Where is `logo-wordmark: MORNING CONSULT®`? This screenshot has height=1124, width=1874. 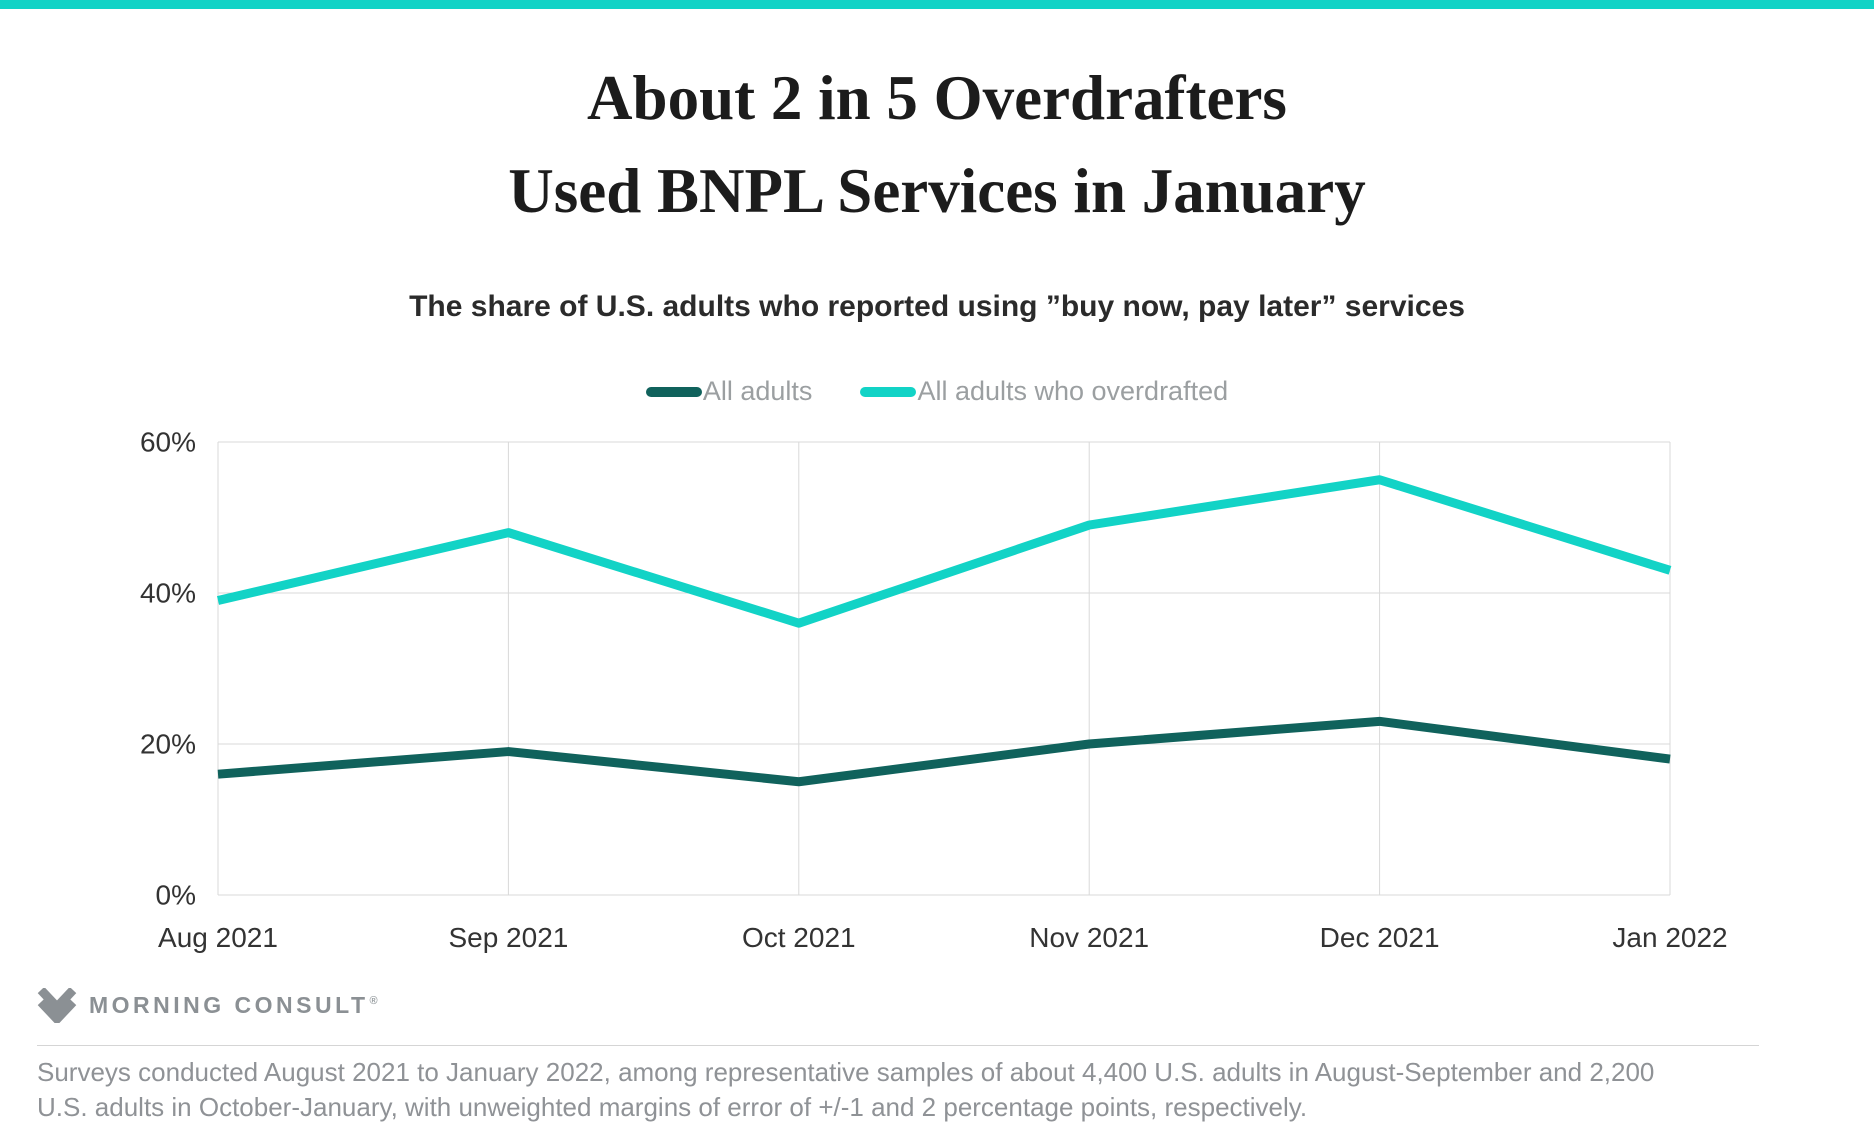
logo-wordmark: MORNING CONSULT® is located at coordinates (235, 1005).